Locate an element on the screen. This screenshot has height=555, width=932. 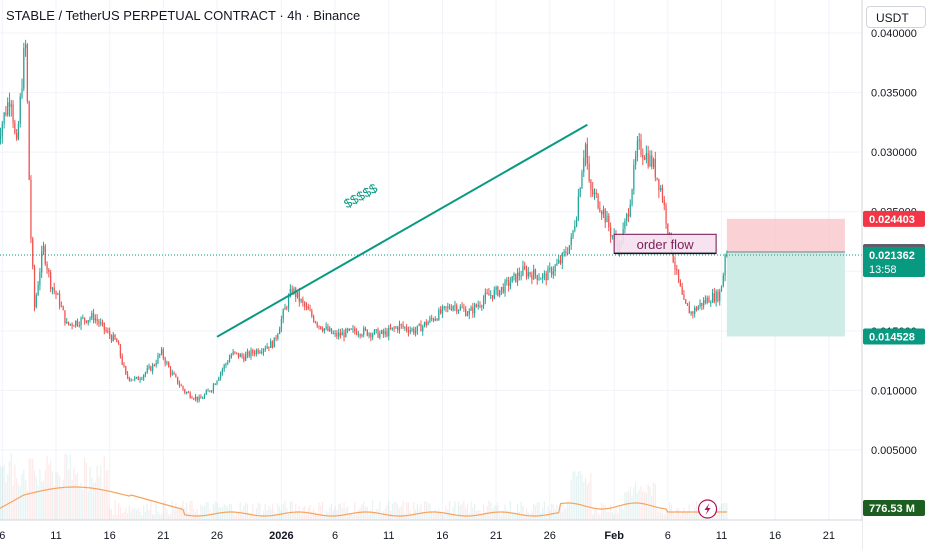
position-zones is located at coordinates (785, 277).